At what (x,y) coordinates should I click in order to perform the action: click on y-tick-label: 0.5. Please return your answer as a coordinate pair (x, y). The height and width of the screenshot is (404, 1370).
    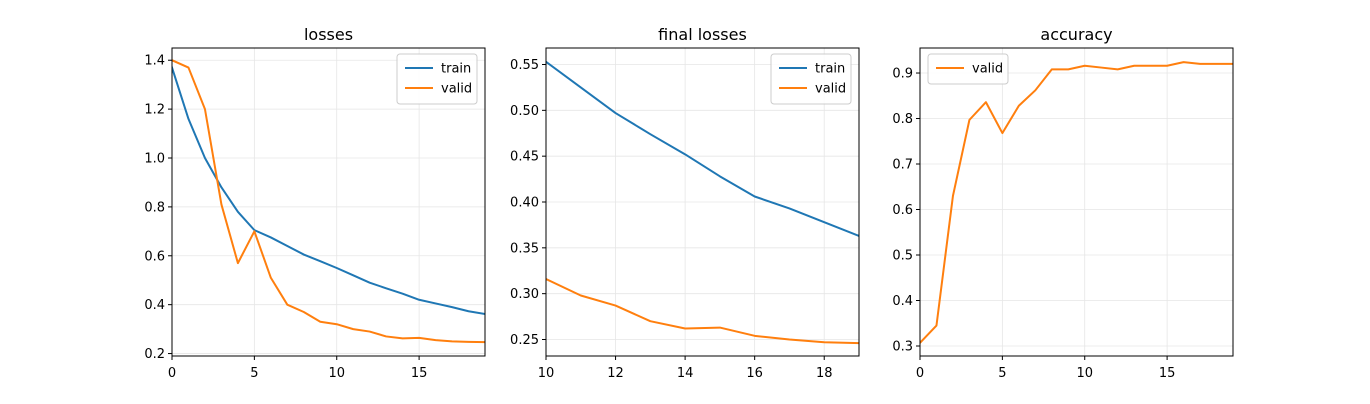
    Looking at the image, I should click on (902, 256).